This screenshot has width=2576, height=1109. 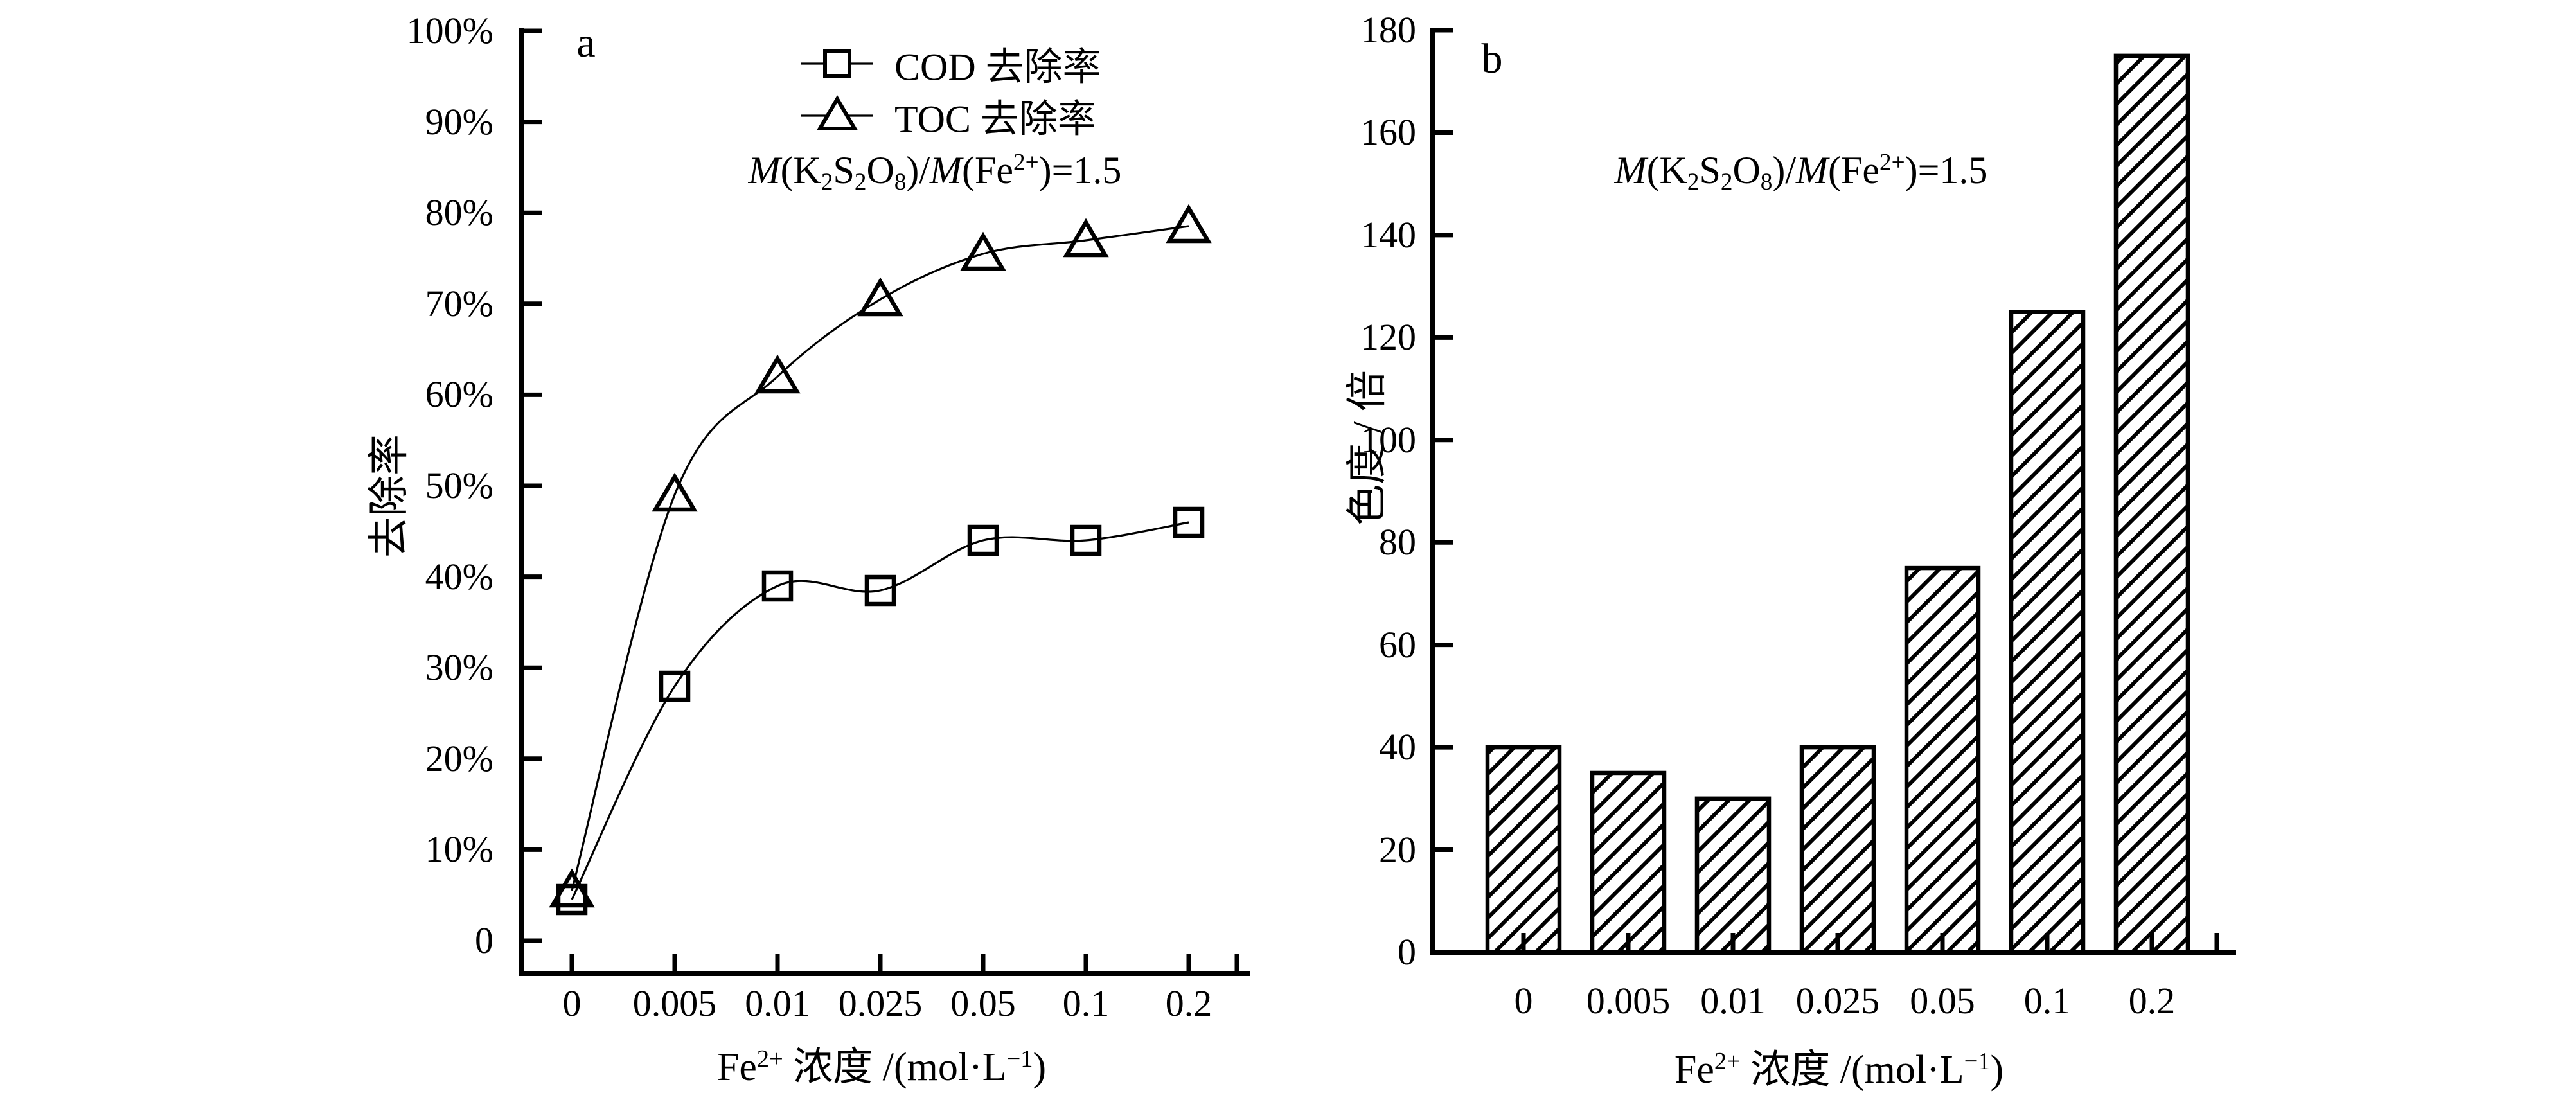 What do you see at coordinates (882, 1067) in the screenshot?
I see `chart-a-x-axis-title: Fe2+ 浓度 /(mol·L−1)` at bounding box center [882, 1067].